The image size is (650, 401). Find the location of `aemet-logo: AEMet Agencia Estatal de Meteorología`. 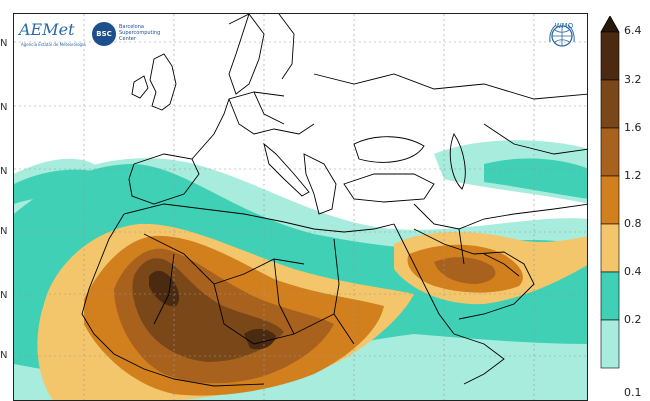

aemet-logo: AEMet Agencia Estatal de Meteorología is located at coordinates (59, 36).